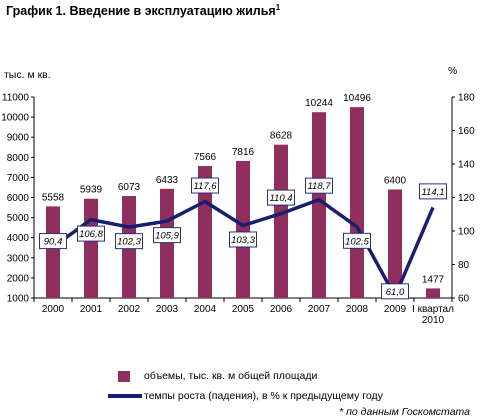  Describe the element at coordinates (143, 11) in the screenshot. I see `chart-title: График 1. Введение в эксплуатацию жилья1` at that location.